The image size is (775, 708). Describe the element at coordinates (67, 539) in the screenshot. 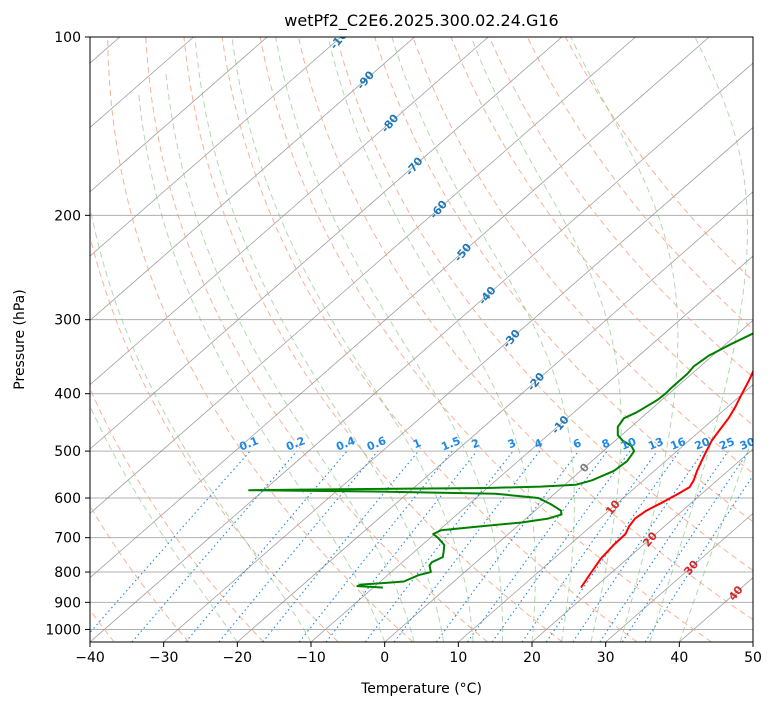

I see `y-tick-label: 700` at that location.